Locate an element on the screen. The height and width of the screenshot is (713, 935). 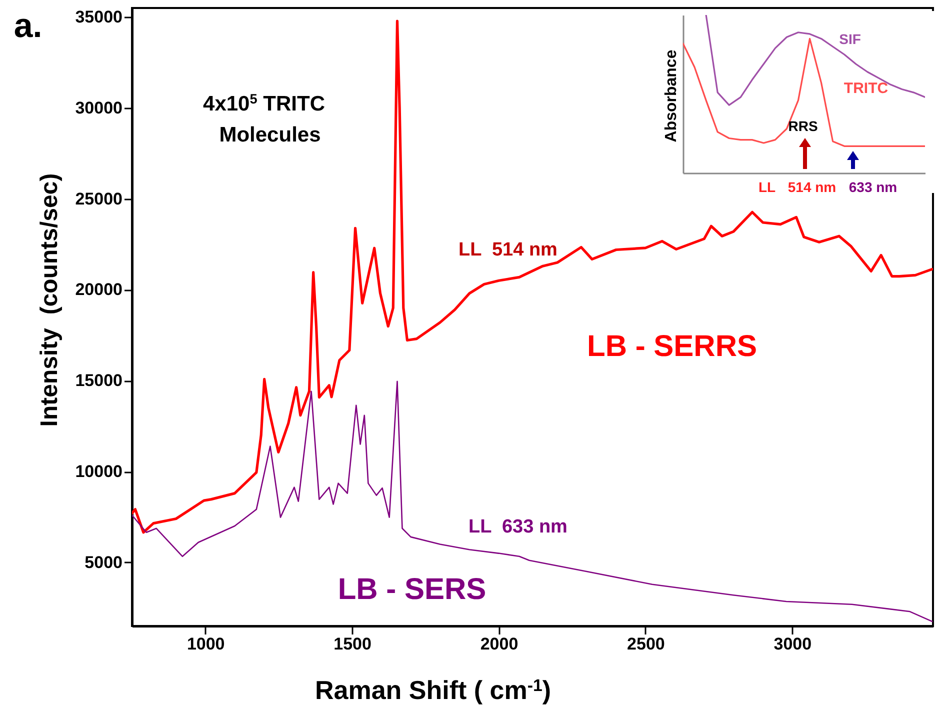
annotation: LL 633 nm is located at coordinates (518, 527).